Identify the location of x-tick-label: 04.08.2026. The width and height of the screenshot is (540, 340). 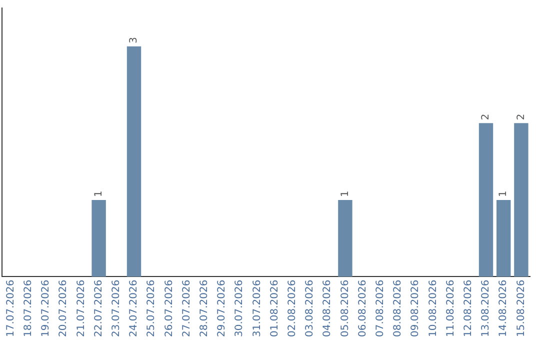
(328, 309).